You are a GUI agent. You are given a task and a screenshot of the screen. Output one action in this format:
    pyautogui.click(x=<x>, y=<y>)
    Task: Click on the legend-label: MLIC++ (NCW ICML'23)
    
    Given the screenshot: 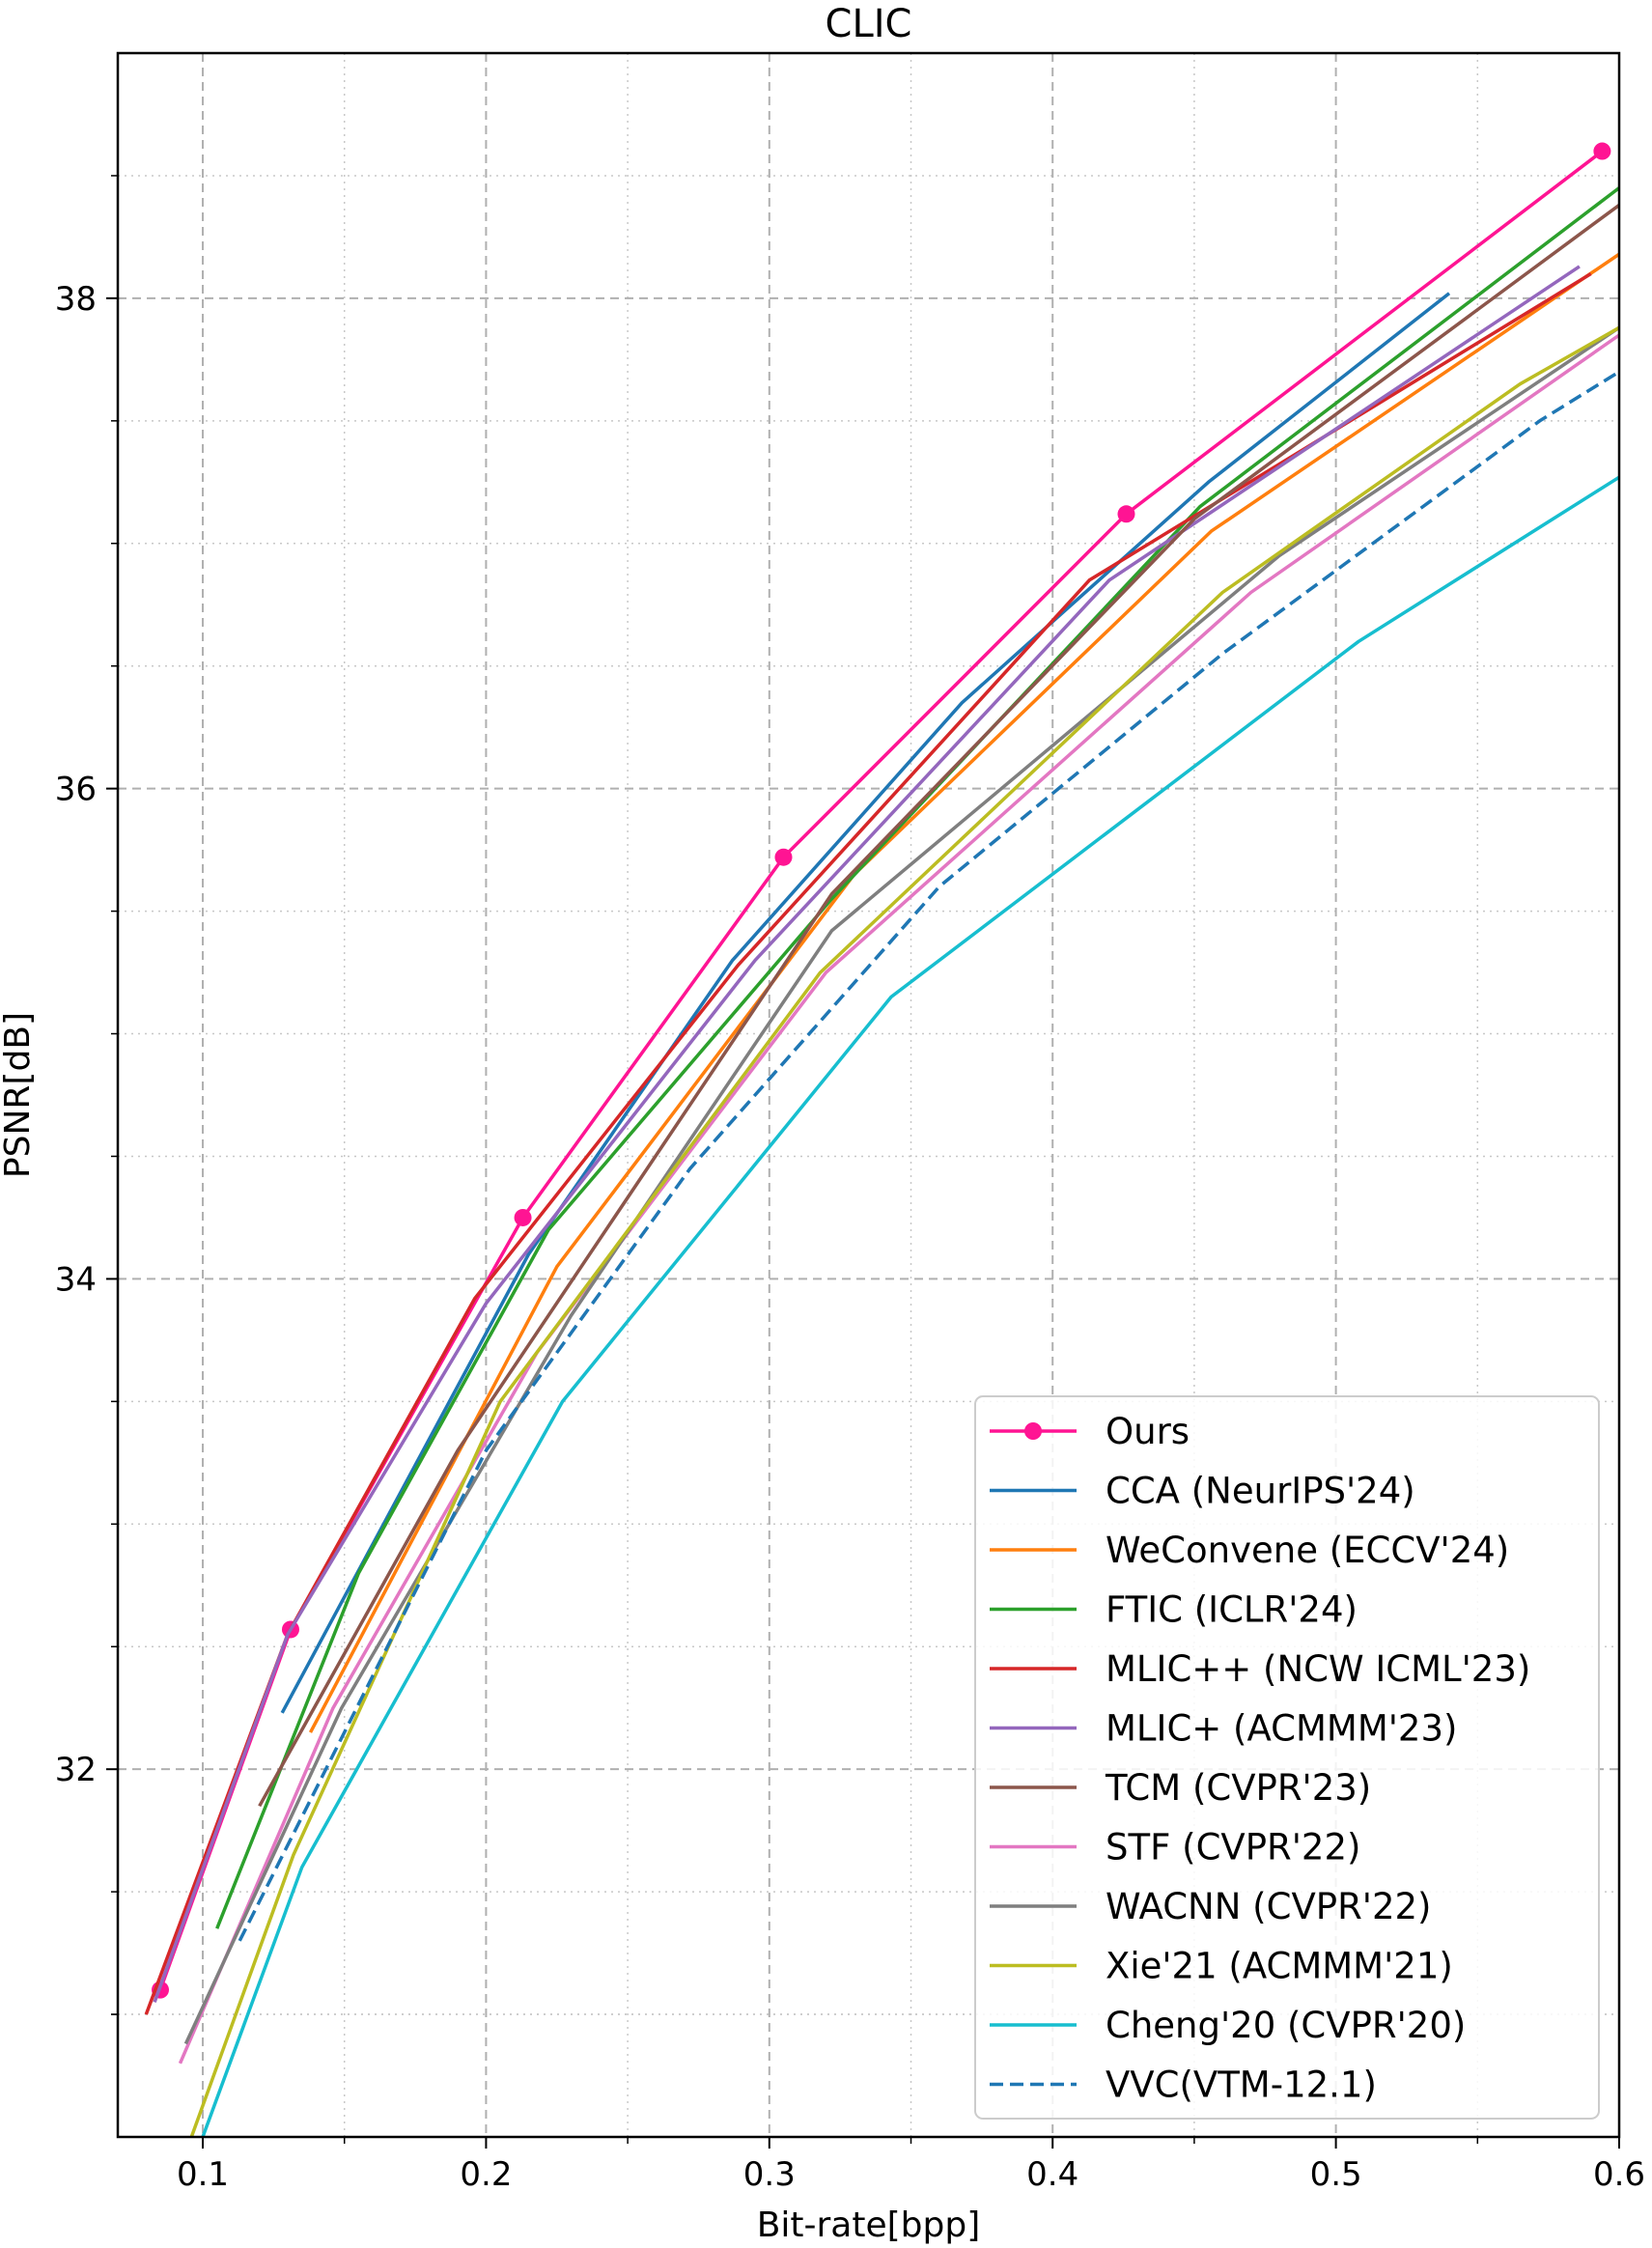 What is the action you would take?
    pyautogui.click(x=1318, y=1669)
    